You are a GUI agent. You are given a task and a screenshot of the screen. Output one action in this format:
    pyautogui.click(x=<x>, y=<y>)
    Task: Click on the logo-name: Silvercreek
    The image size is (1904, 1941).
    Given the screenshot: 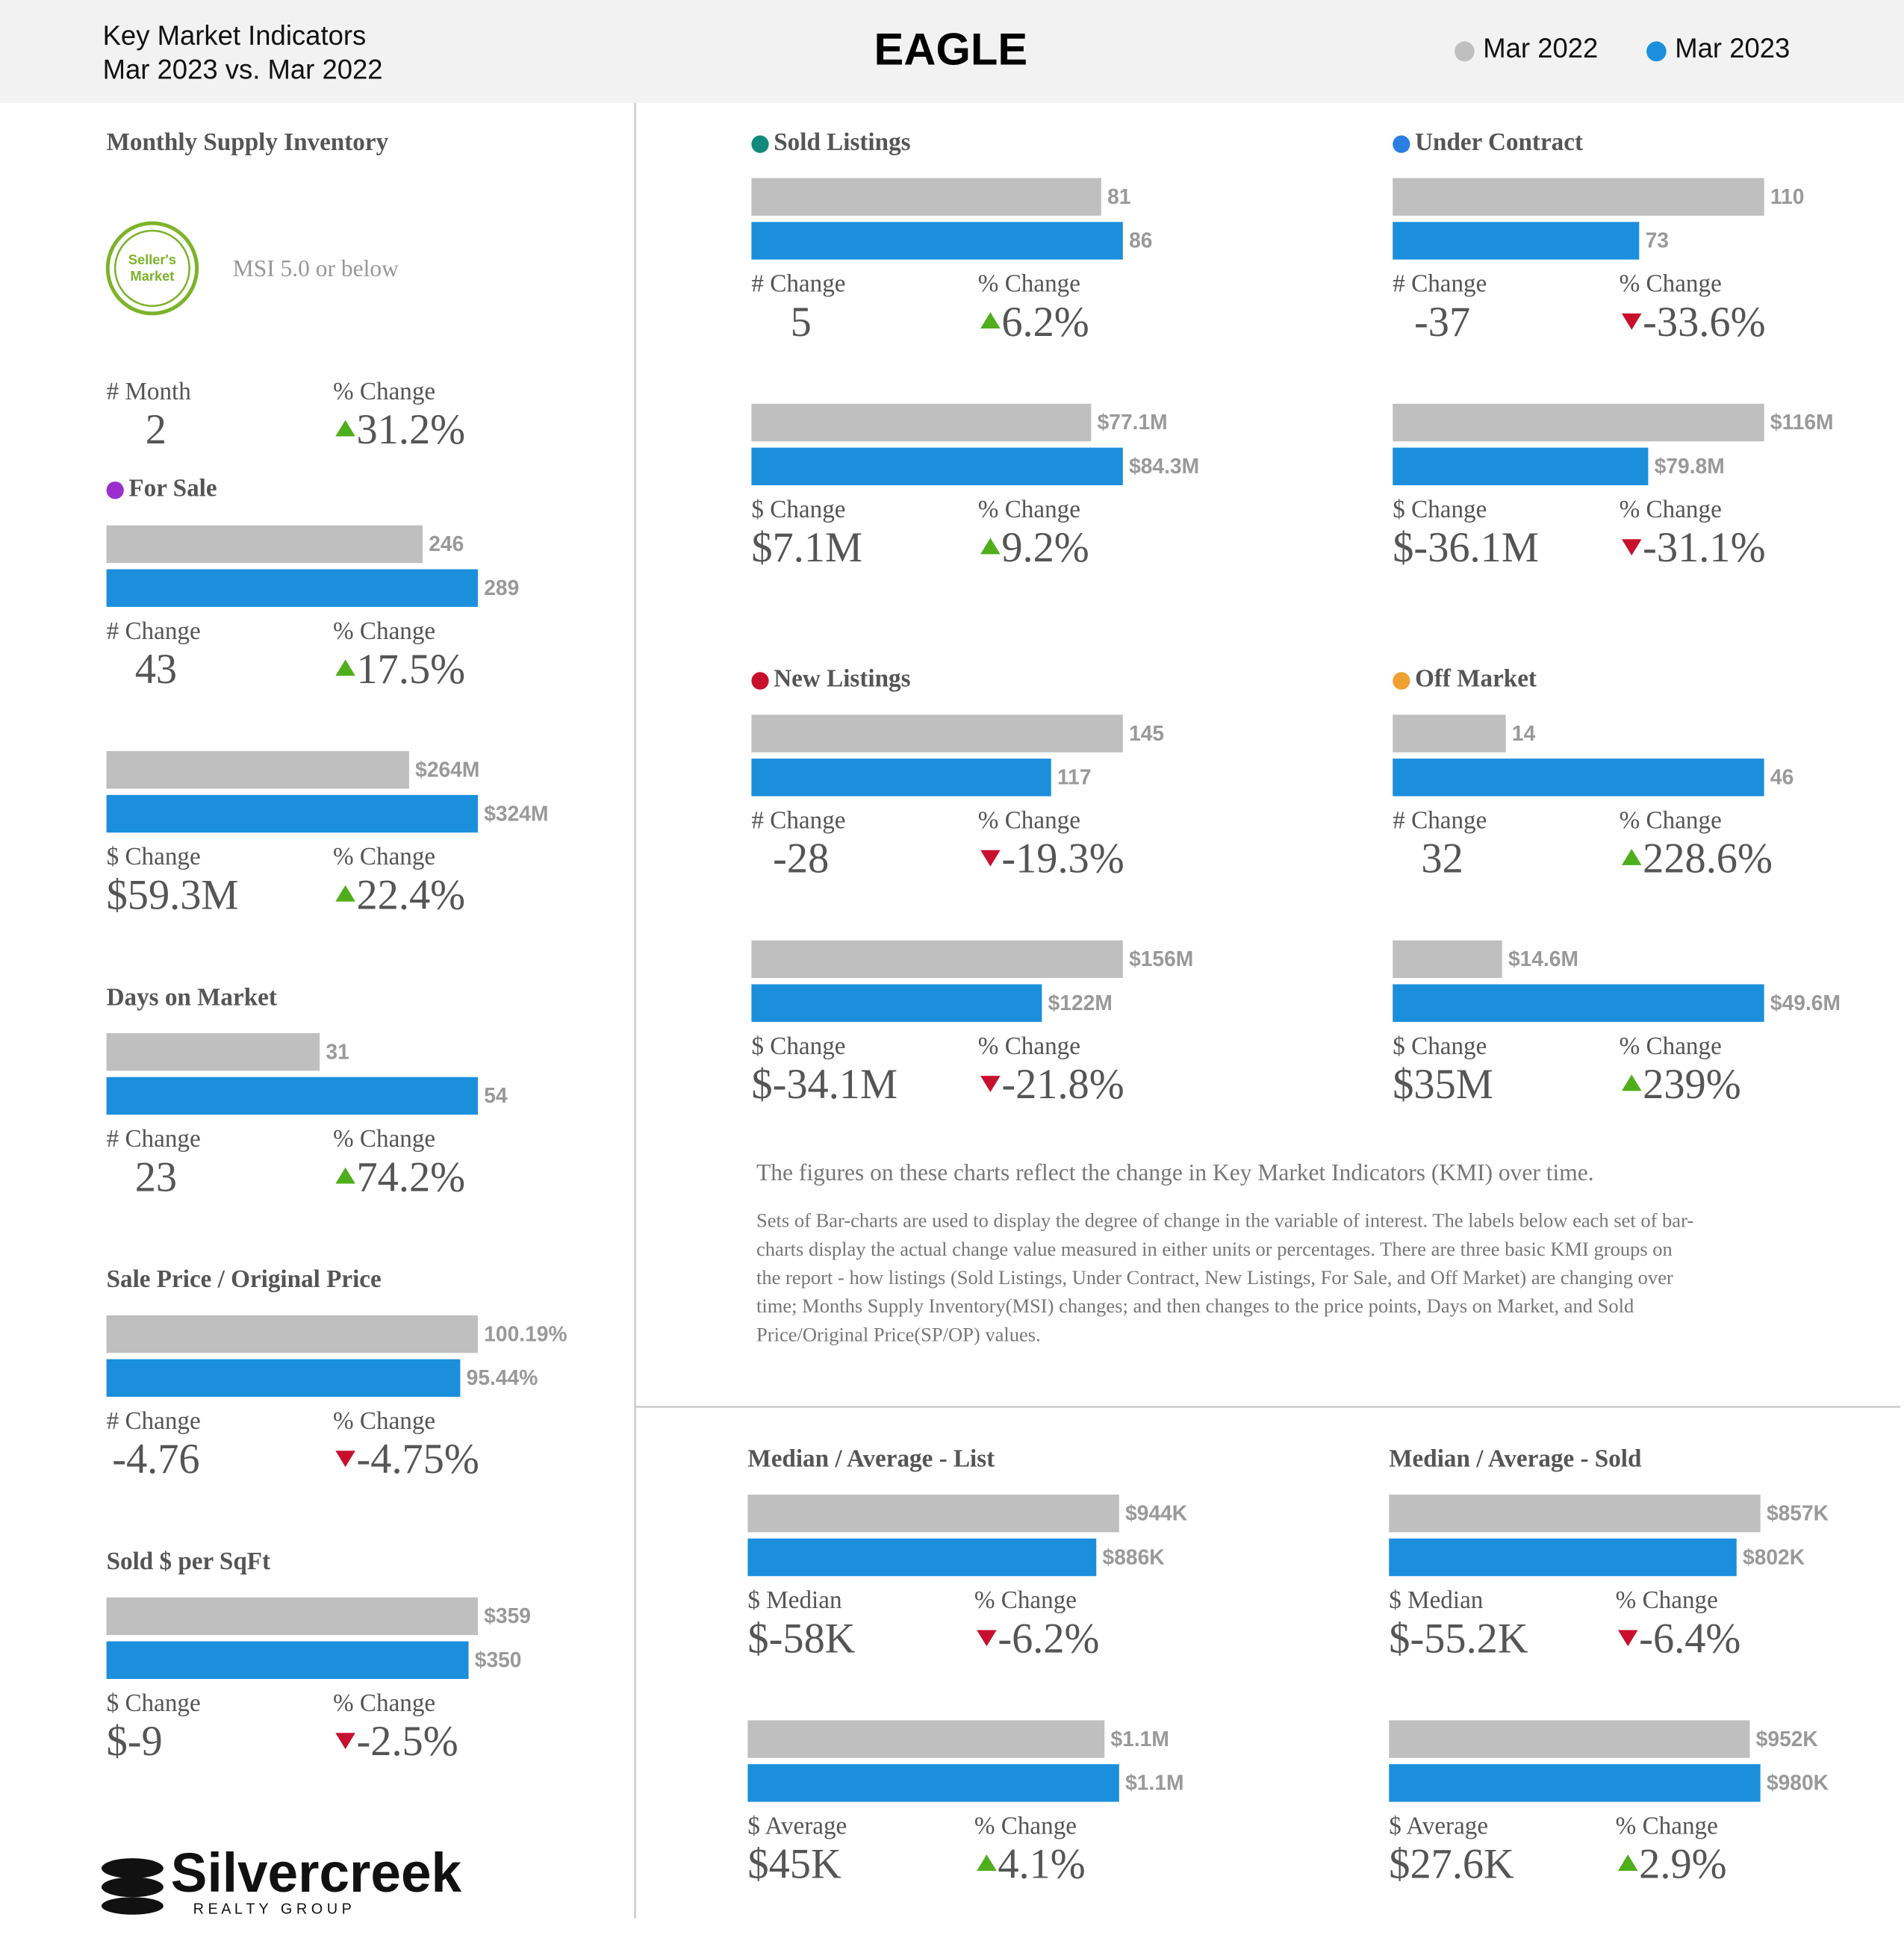 What is the action you would take?
    pyautogui.click(x=316, y=1873)
    